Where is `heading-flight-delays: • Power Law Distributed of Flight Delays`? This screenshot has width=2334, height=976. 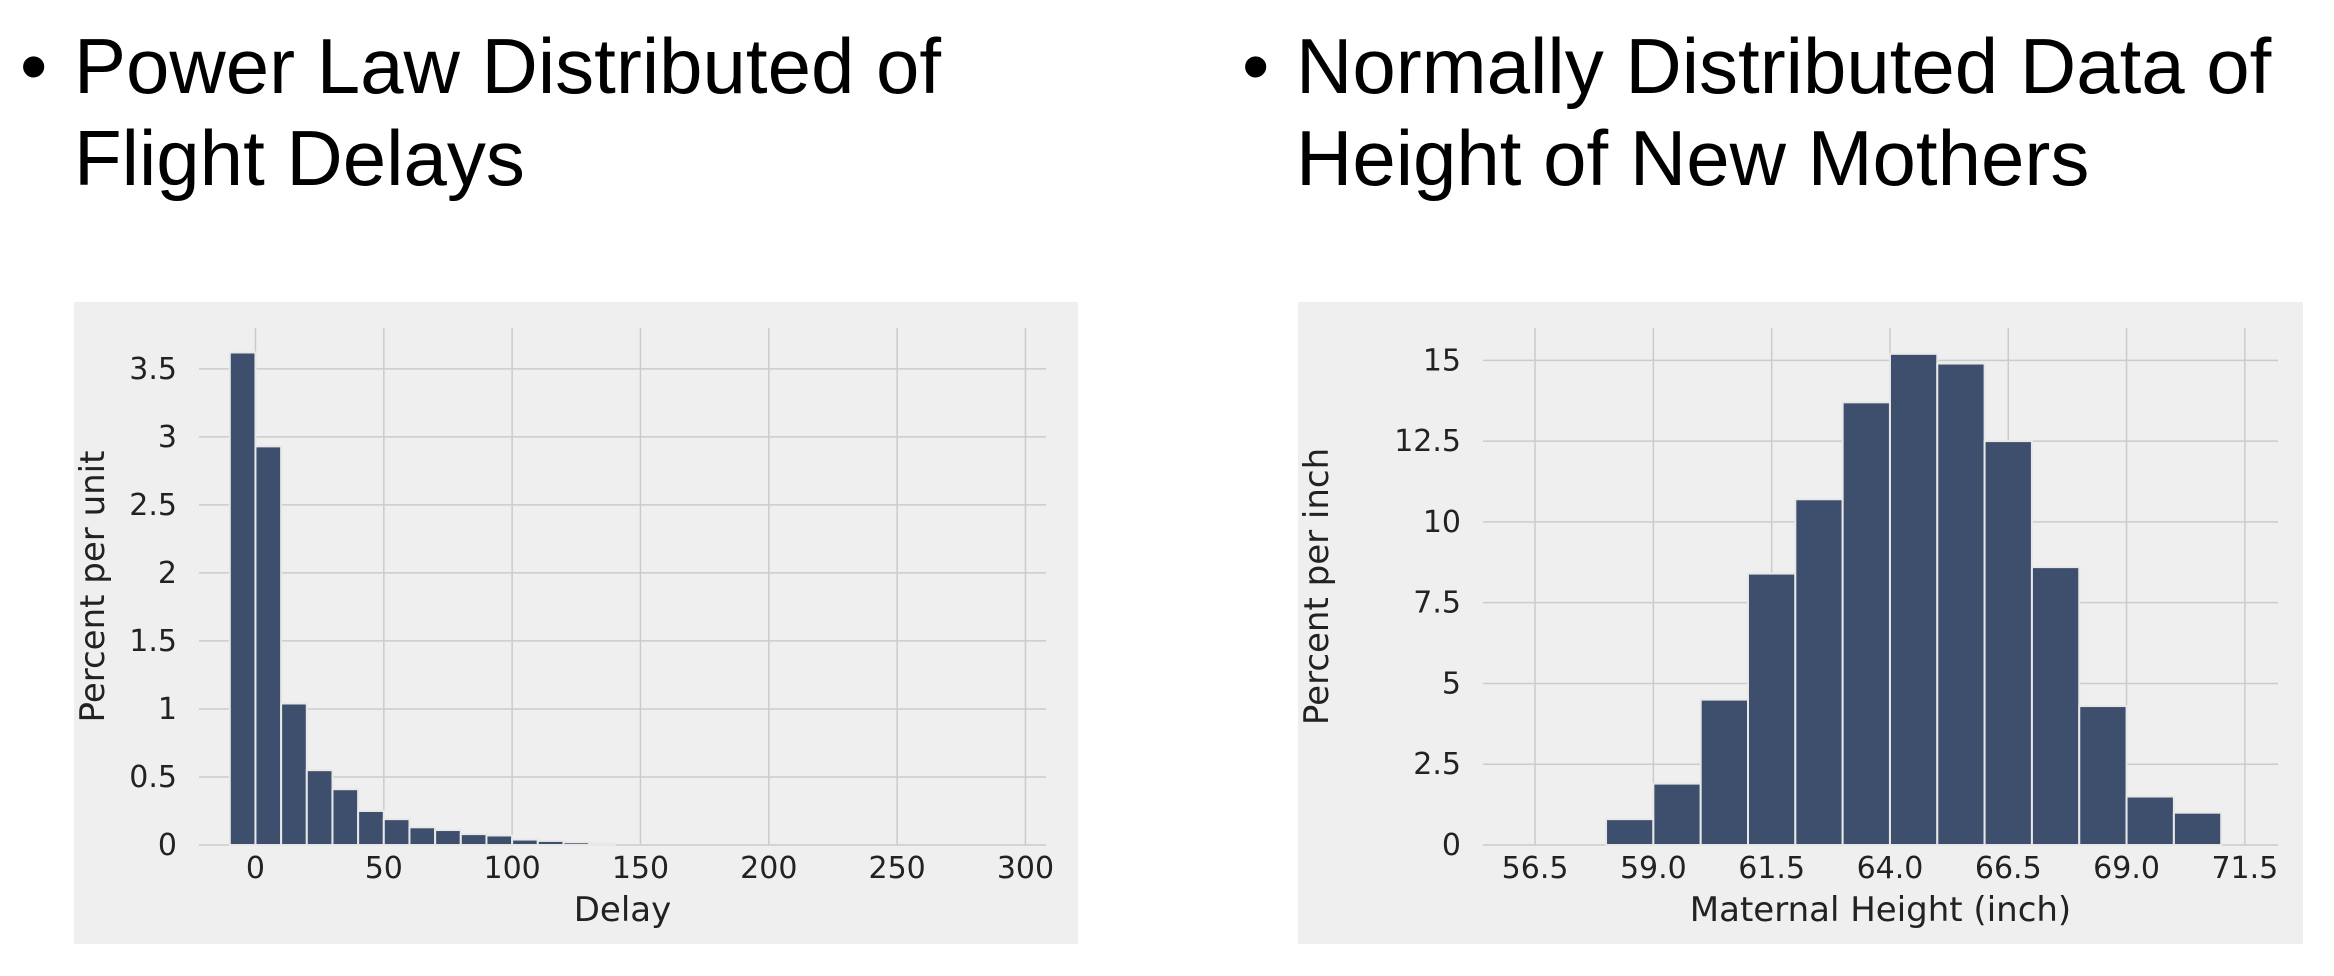
heading-flight-delays: • Power Law Distributed of Flight Delays is located at coordinates (580, 112).